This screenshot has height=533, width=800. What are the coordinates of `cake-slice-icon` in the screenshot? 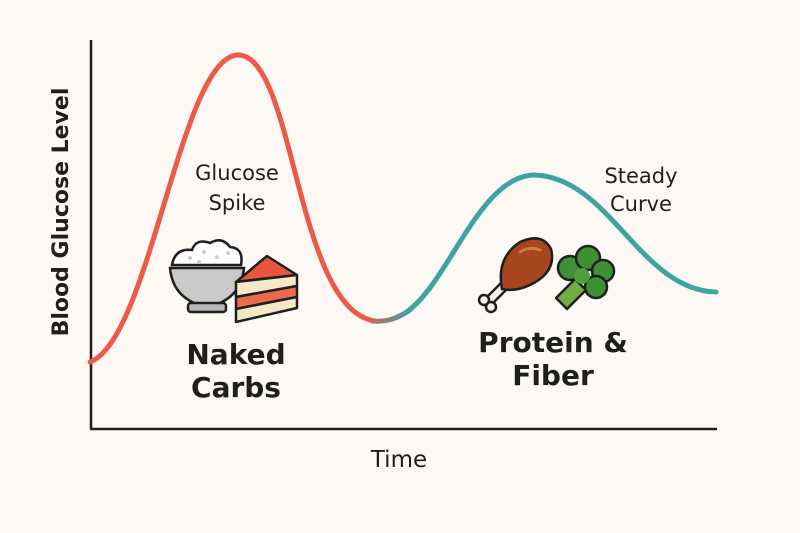 It's located at (266, 289).